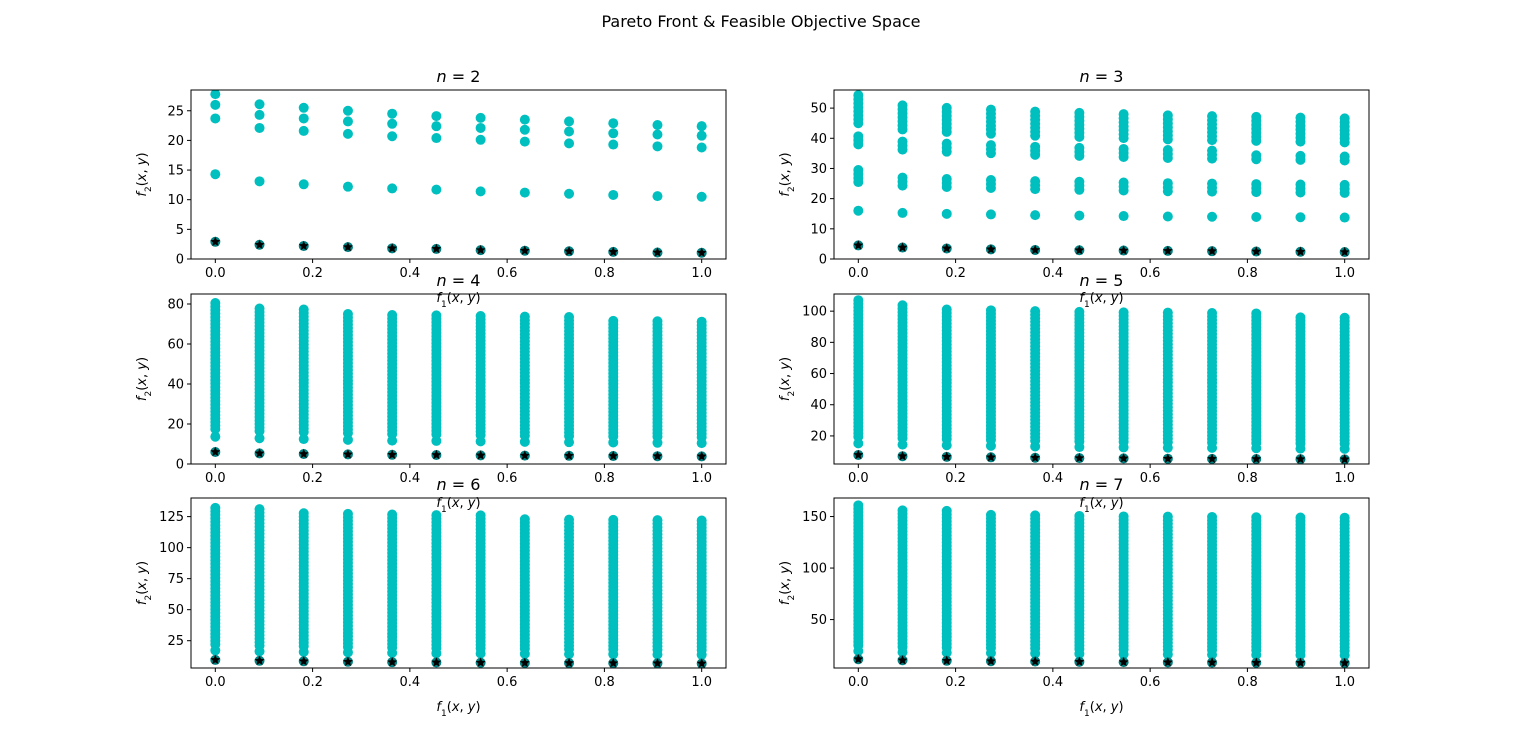  I want to click on y-tick-label: 40, so click(175, 385).